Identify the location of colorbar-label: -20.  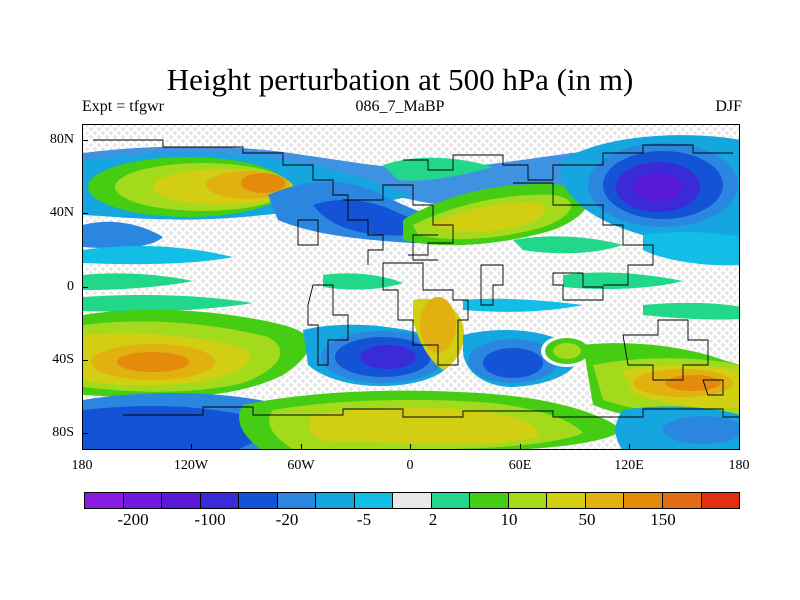
(287, 519).